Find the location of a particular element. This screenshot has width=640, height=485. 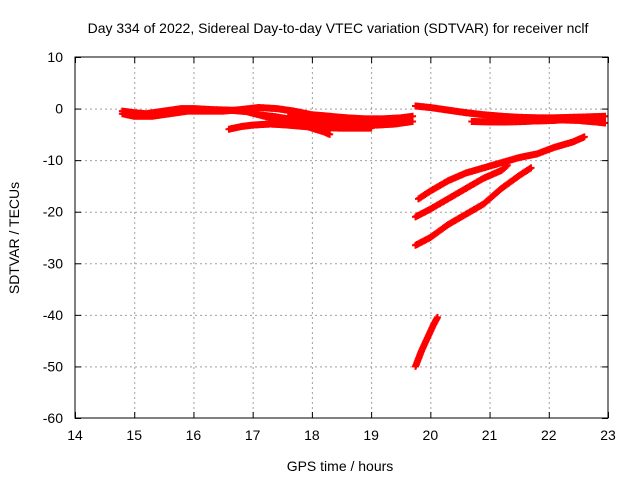

series-arc-h is located at coordinates (536, 120).